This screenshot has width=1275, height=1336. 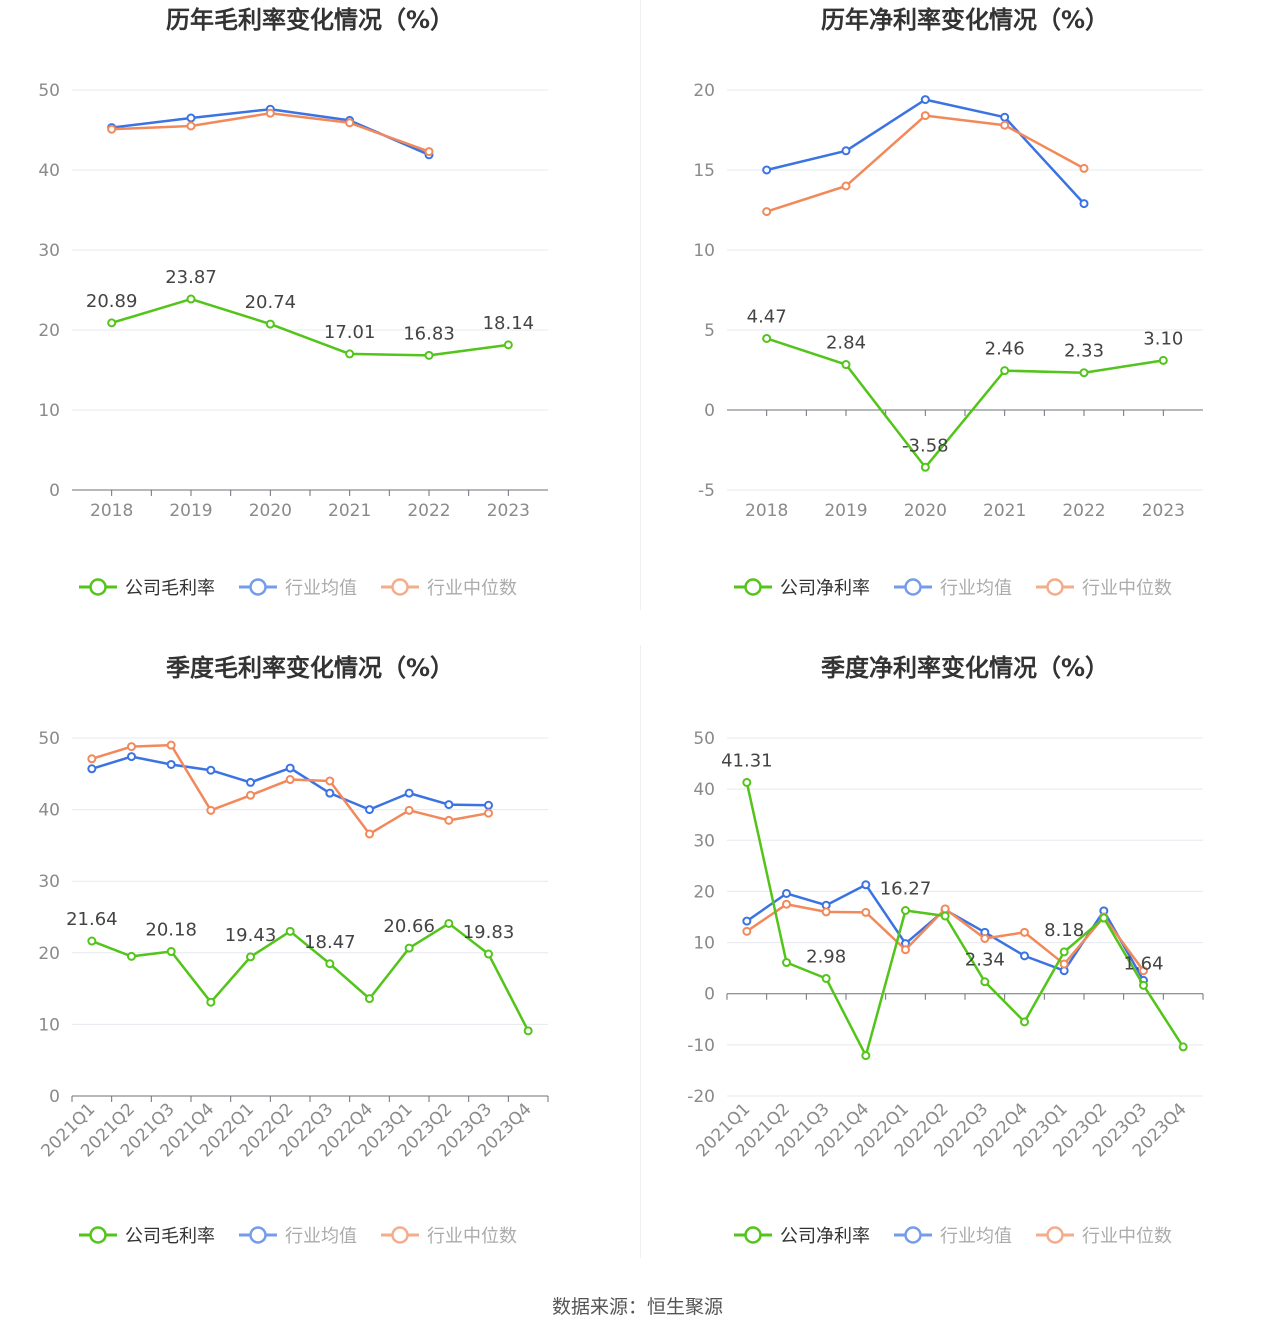 What do you see at coordinates (767, 316) in the screenshot?
I see `data-label: 4.47` at bounding box center [767, 316].